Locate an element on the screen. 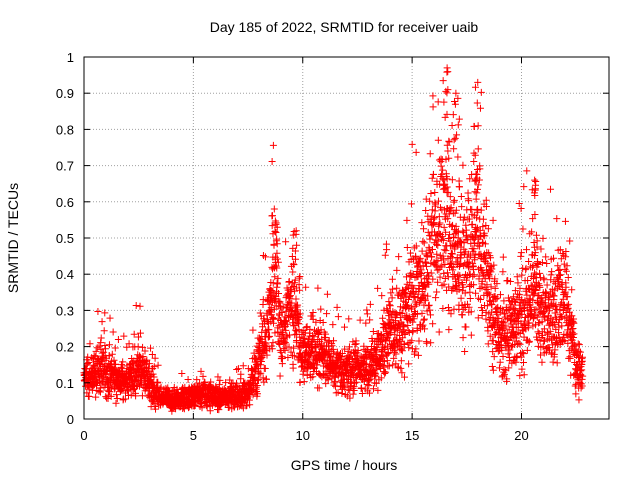 The image size is (640, 480). y-tick-label: 1 is located at coordinates (70, 57).